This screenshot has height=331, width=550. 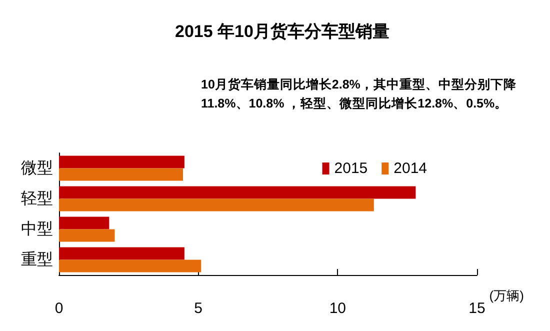 What do you see at coordinates (506, 295) in the screenshot?
I see `x-axis-title: (万辆)` at bounding box center [506, 295].